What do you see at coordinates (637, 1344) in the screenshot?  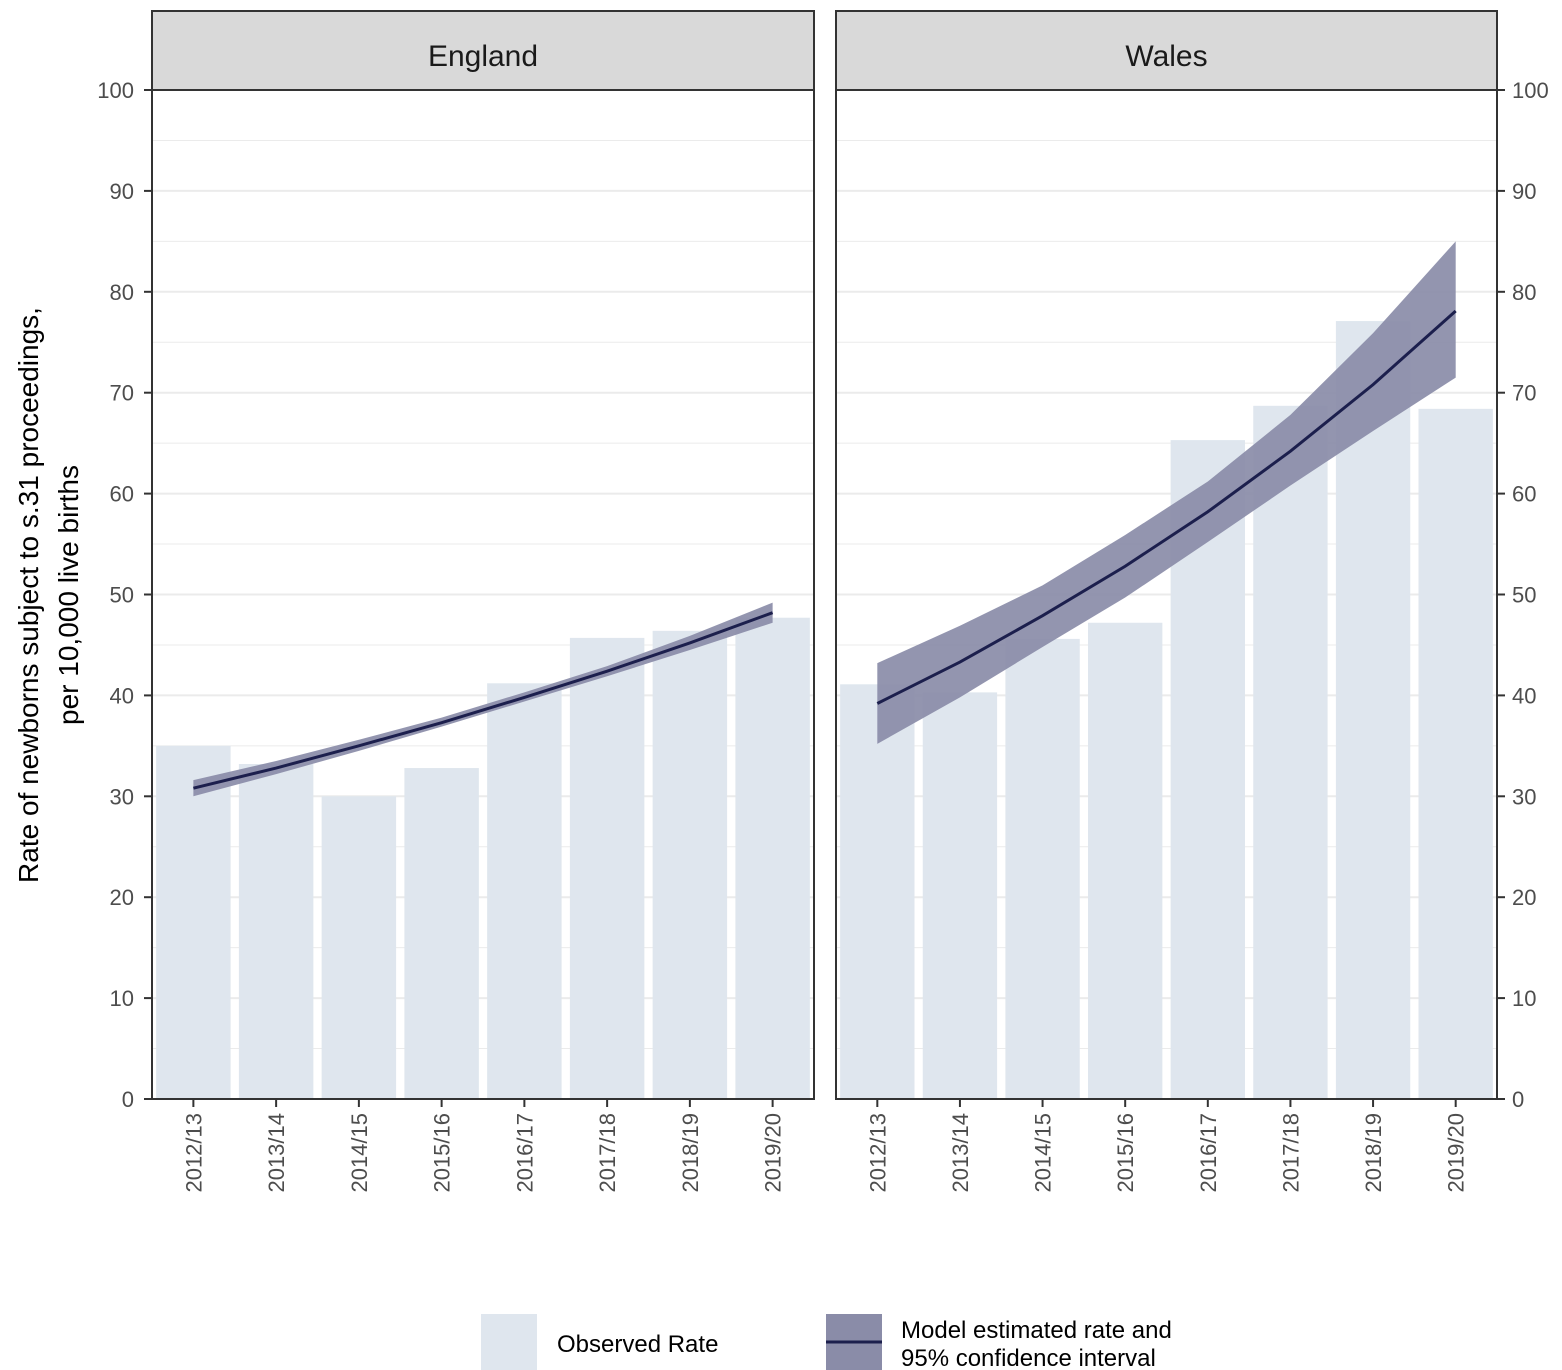 I see `legend-label-observed: Observed Rate` at bounding box center [637, 1344].